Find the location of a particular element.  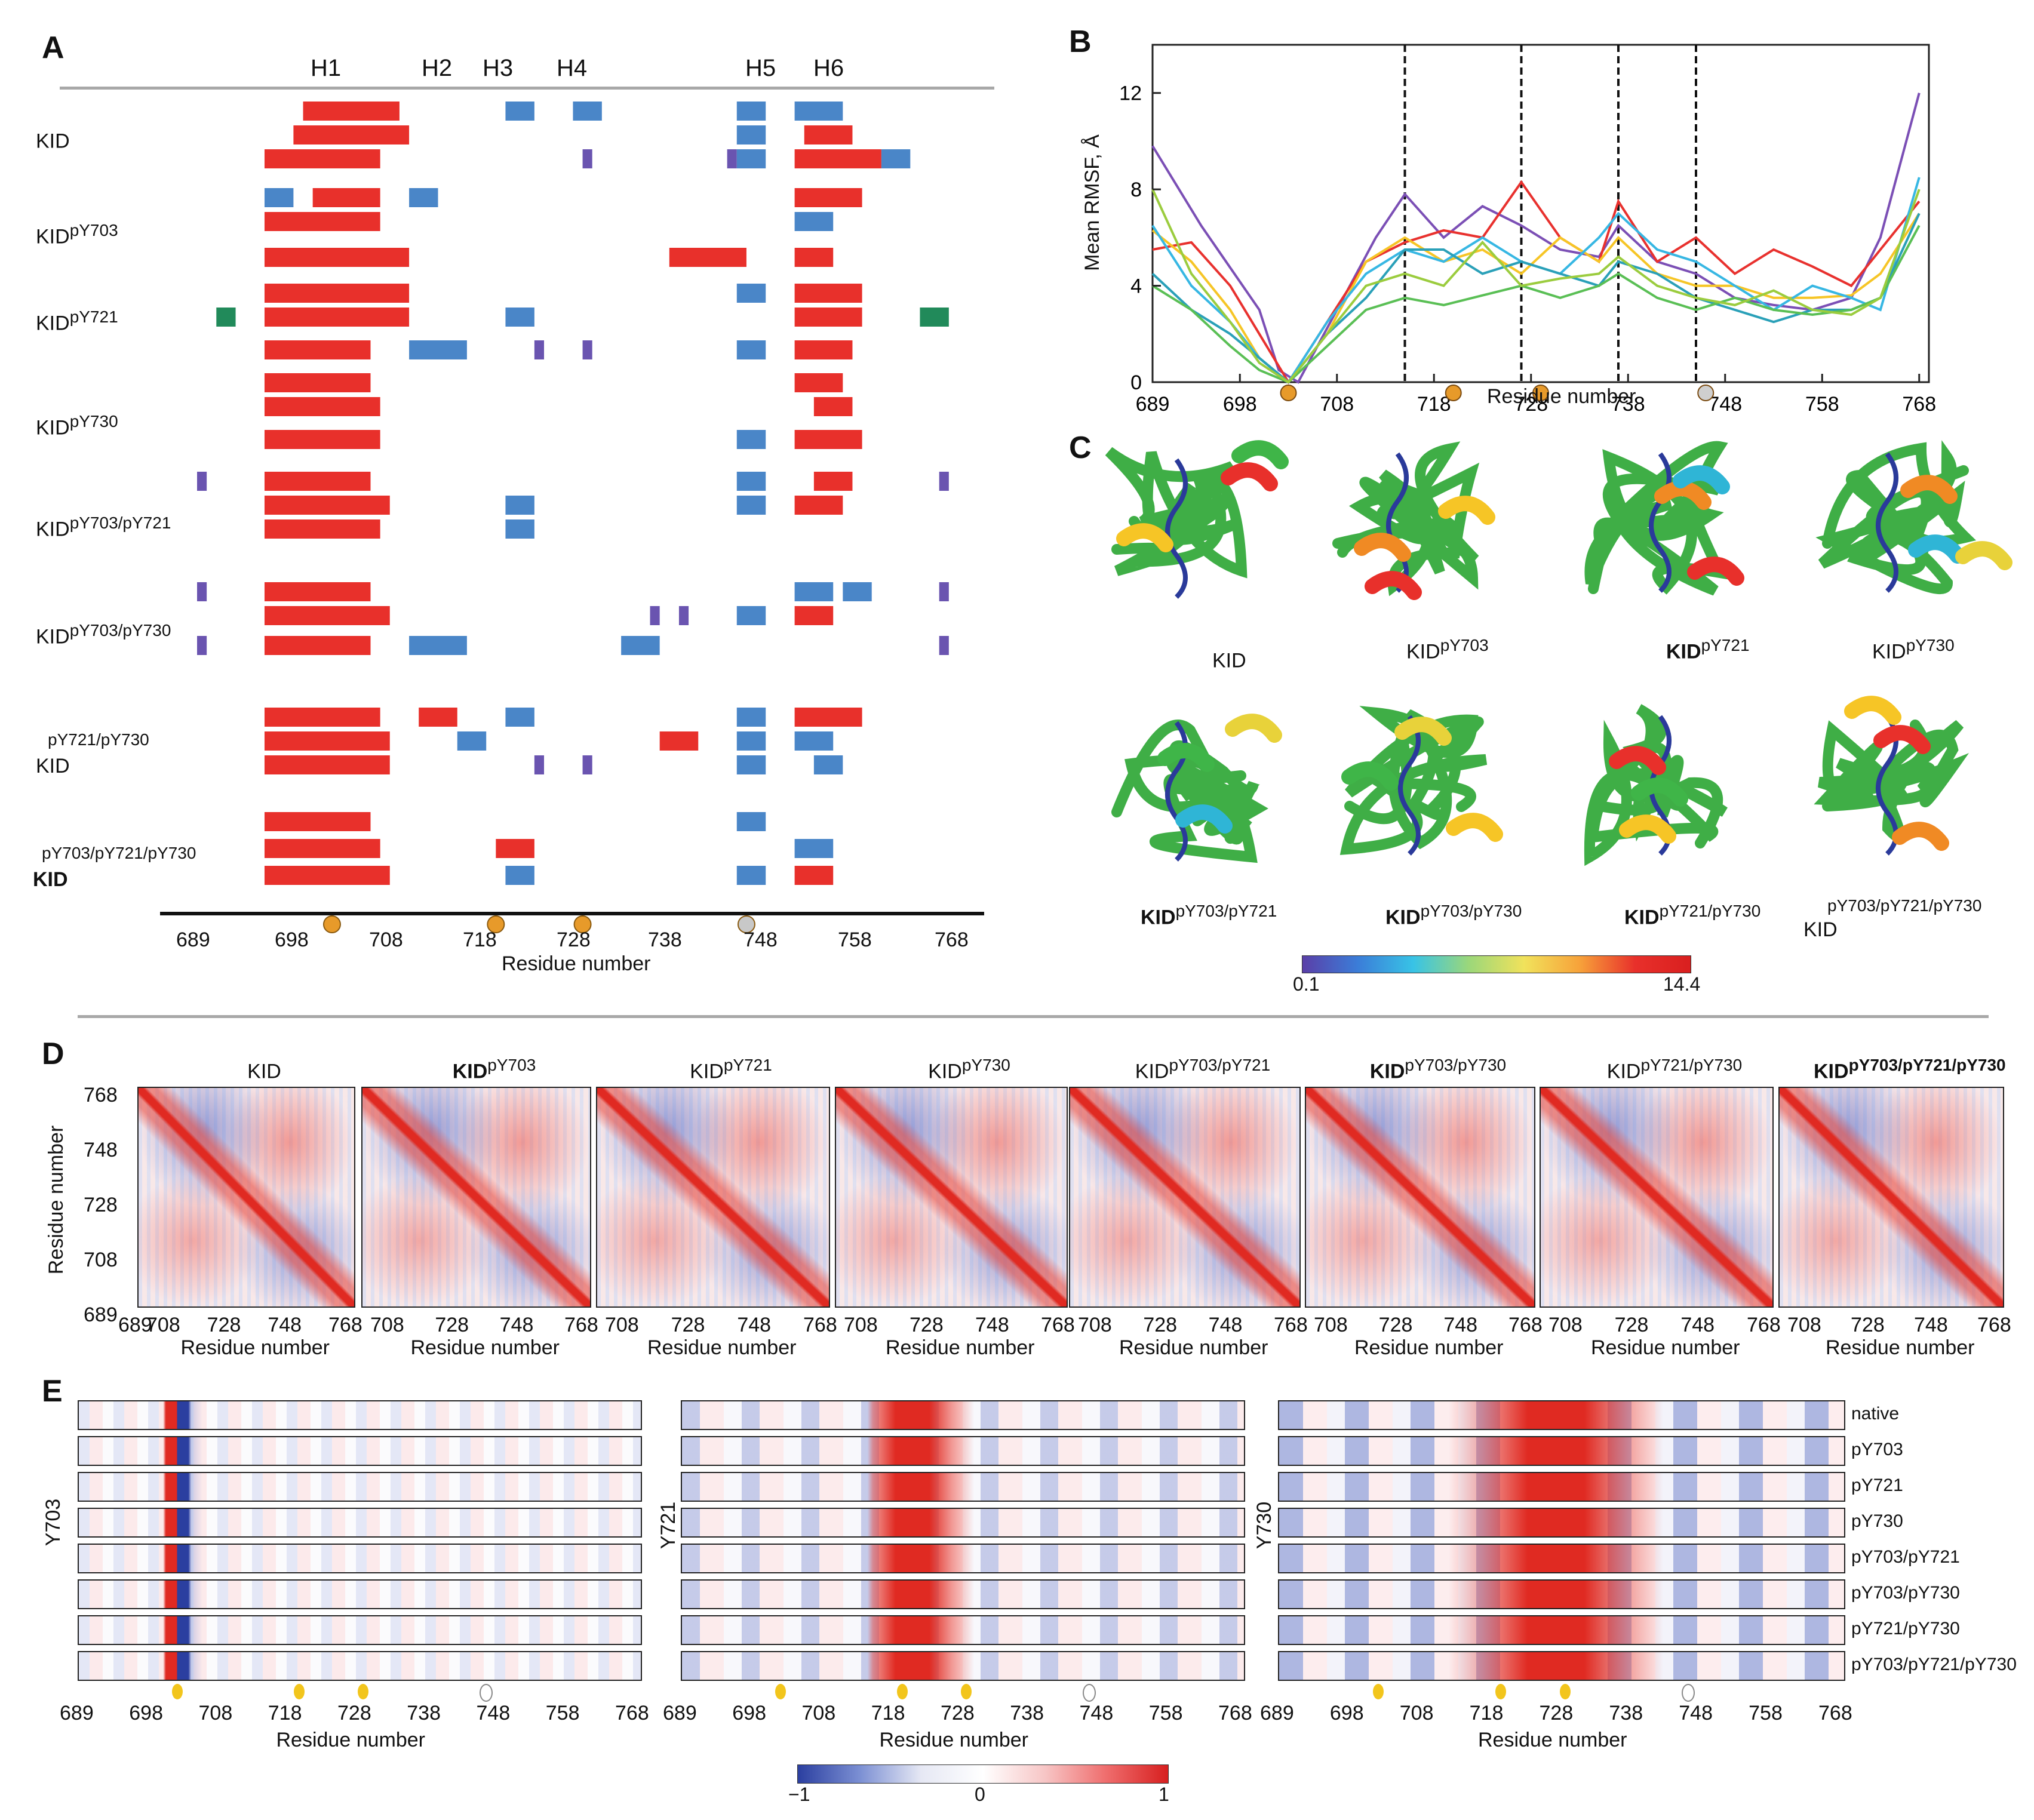

stripe-x-tick: 748 is located at coordinates (1696, 1713).